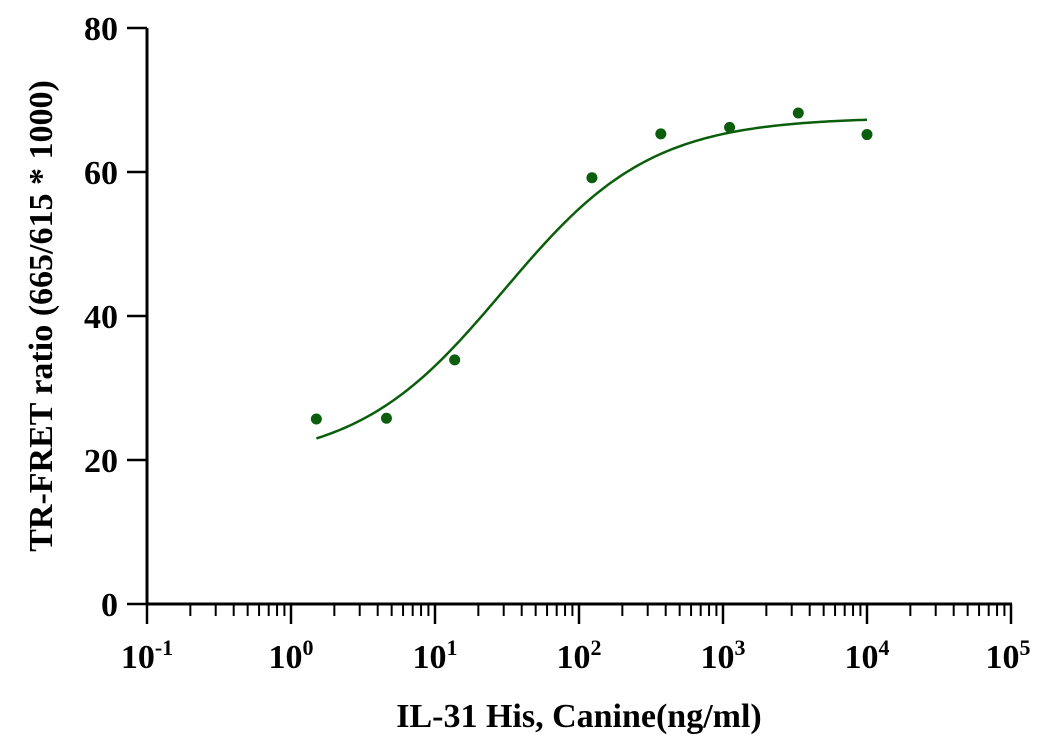 The image size is (1046, 743). What do you see at coordinates (723, 655) in the screenshot?
I see `x-tick-label: 10³` at bounding box center [723, 655].